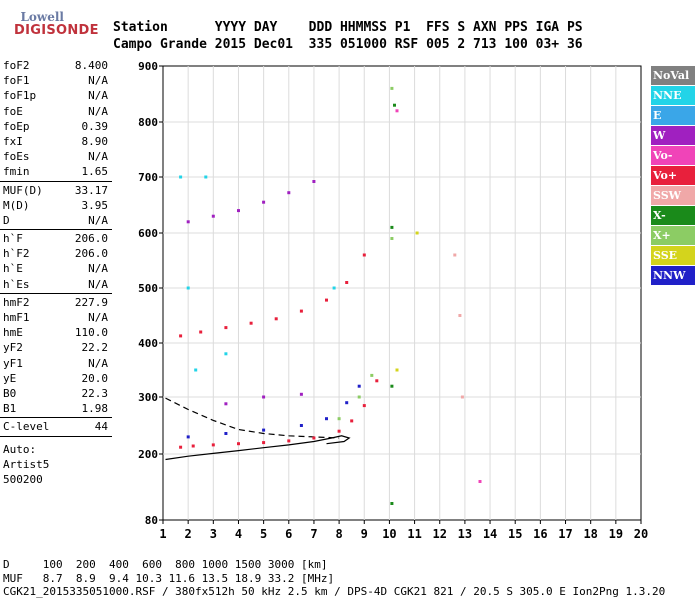  Describe the element at coordinates (56, 408) in the screenshot. I see `param-row: B1 1.98` at that location.